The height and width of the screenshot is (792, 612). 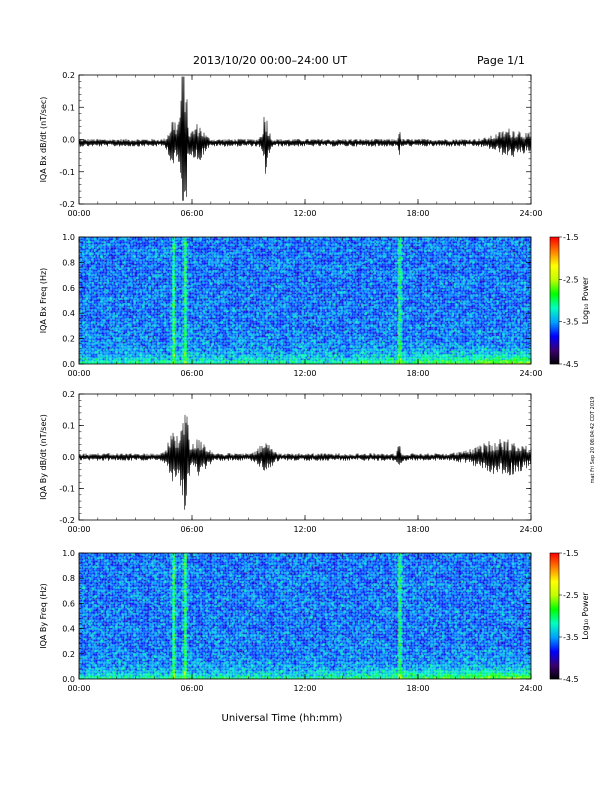 What do you see at coordinates (569, 301) in the screenshot?
I see `colorbar-0: -1.5 -2.5 -3.5 -4.5 Log₁₀ Power` at bounding box center [569, 301].